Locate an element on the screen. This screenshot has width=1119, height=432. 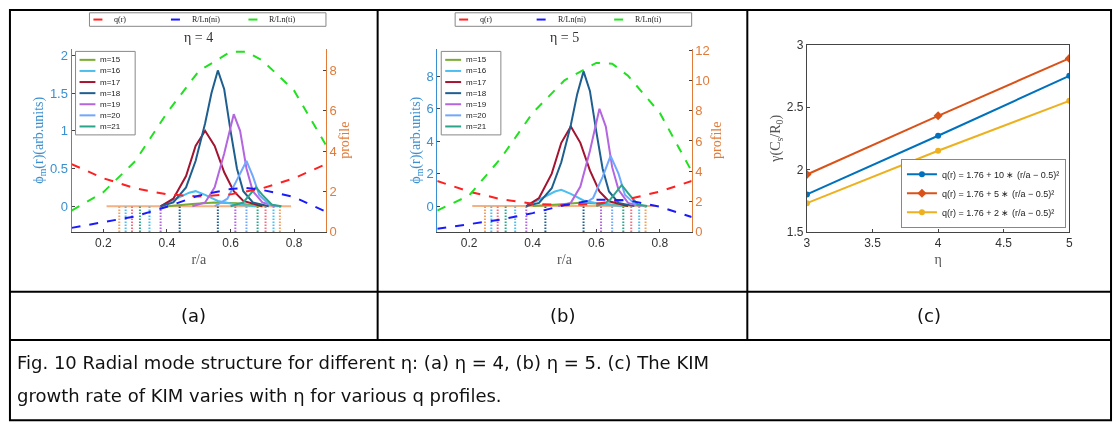
y-tick-label: 3 is located at coordinates (800, 44).